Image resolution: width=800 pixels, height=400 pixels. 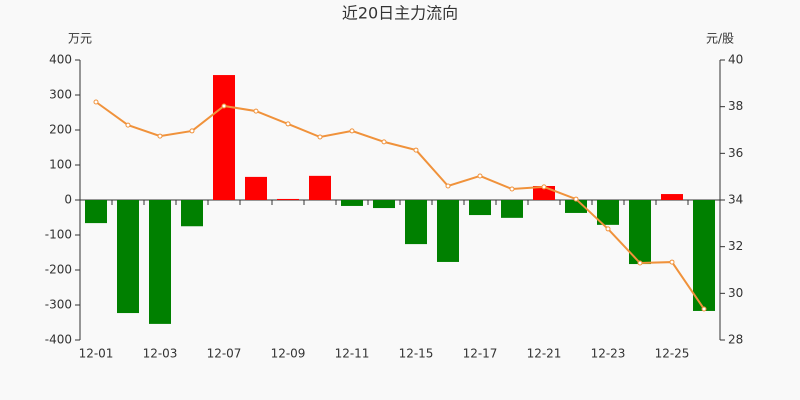 I want to click on x-tick-label: 12-17, so click(x=480, y=354).